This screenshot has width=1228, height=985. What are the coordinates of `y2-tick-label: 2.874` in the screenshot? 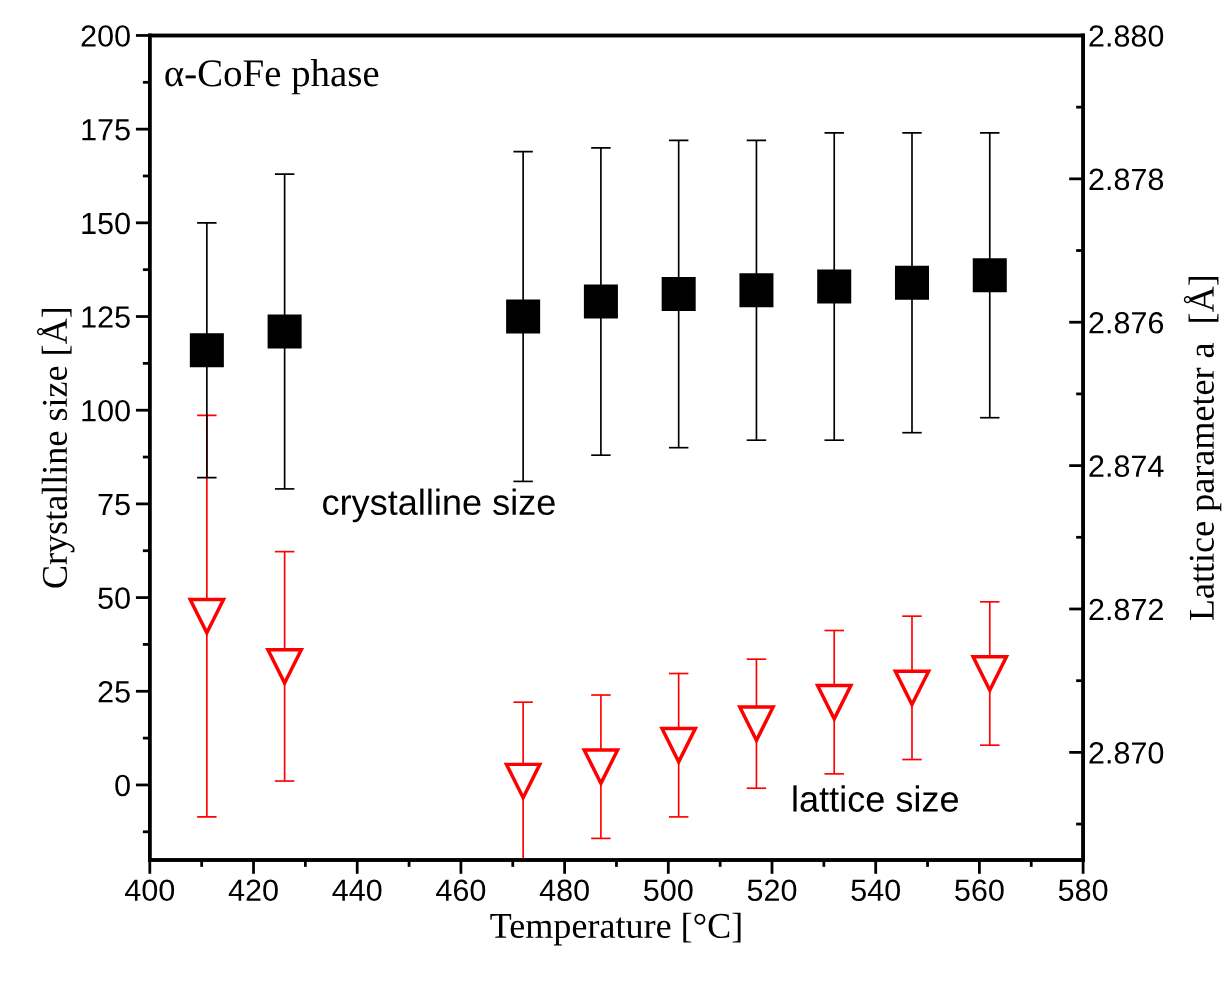 It's located at (1126, 466).